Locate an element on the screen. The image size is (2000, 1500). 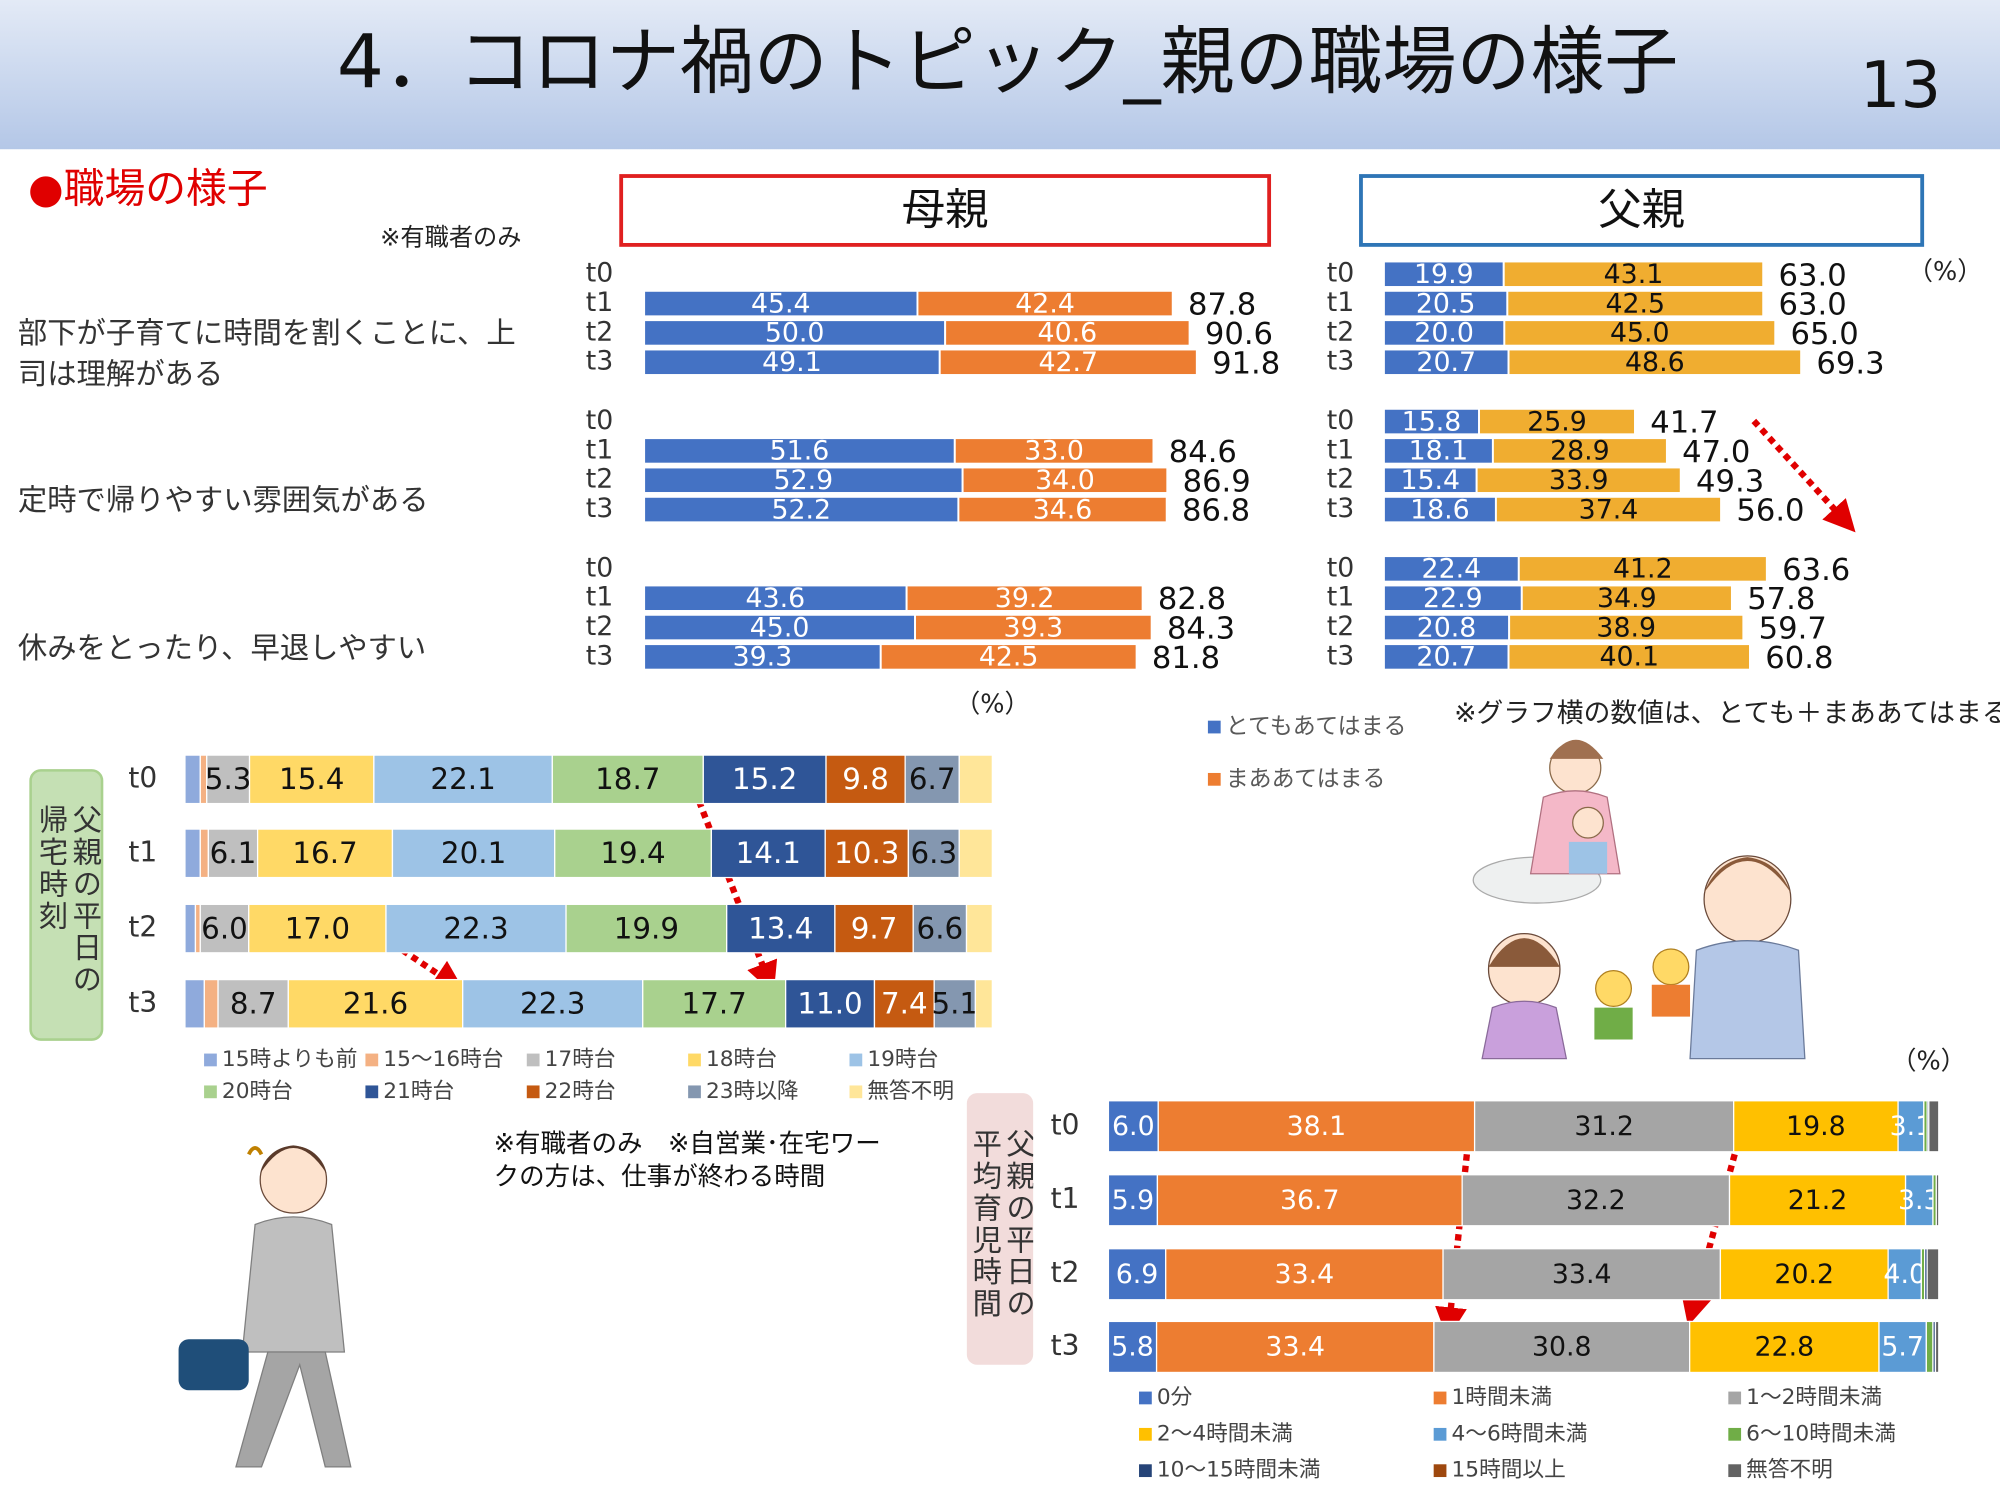
value-label: 38.9 is located at coordinates (1626, 627).